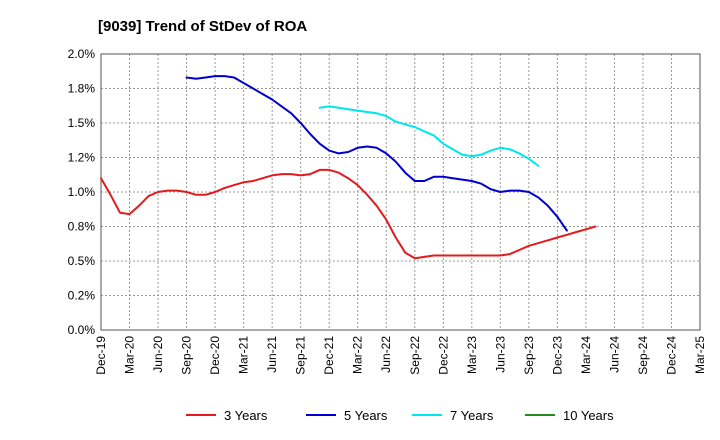  Describe the element at coordinates (82, 330) in the screenshot. I see `y-tick-label: 0.0%` at that location.